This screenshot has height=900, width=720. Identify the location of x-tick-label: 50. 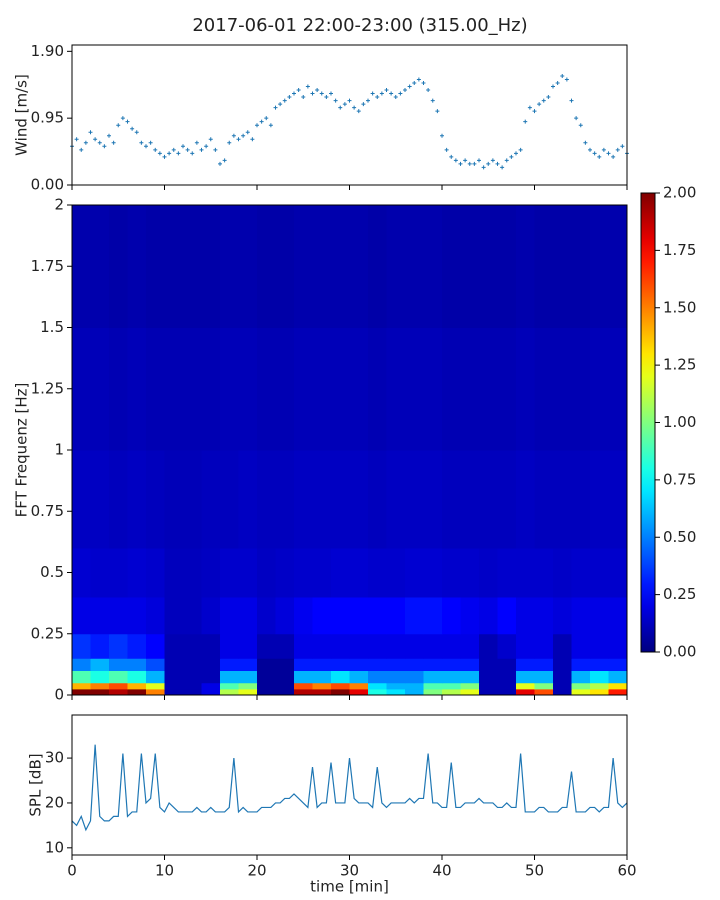
(534, 871).